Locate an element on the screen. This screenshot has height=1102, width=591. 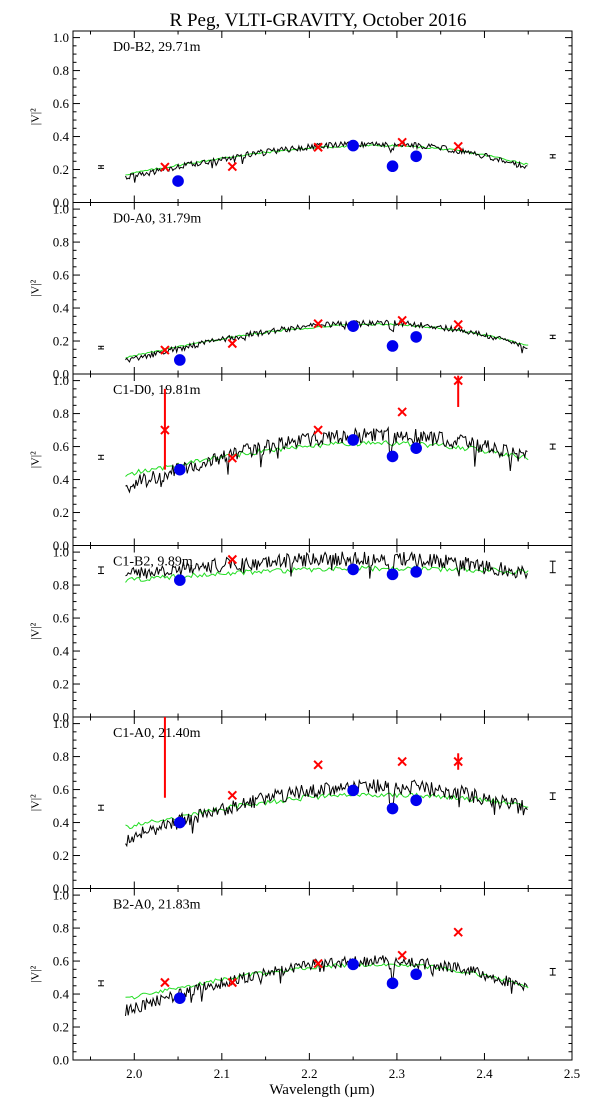
x-tick-label: 2.0 is located at coordinates (134, 1073).